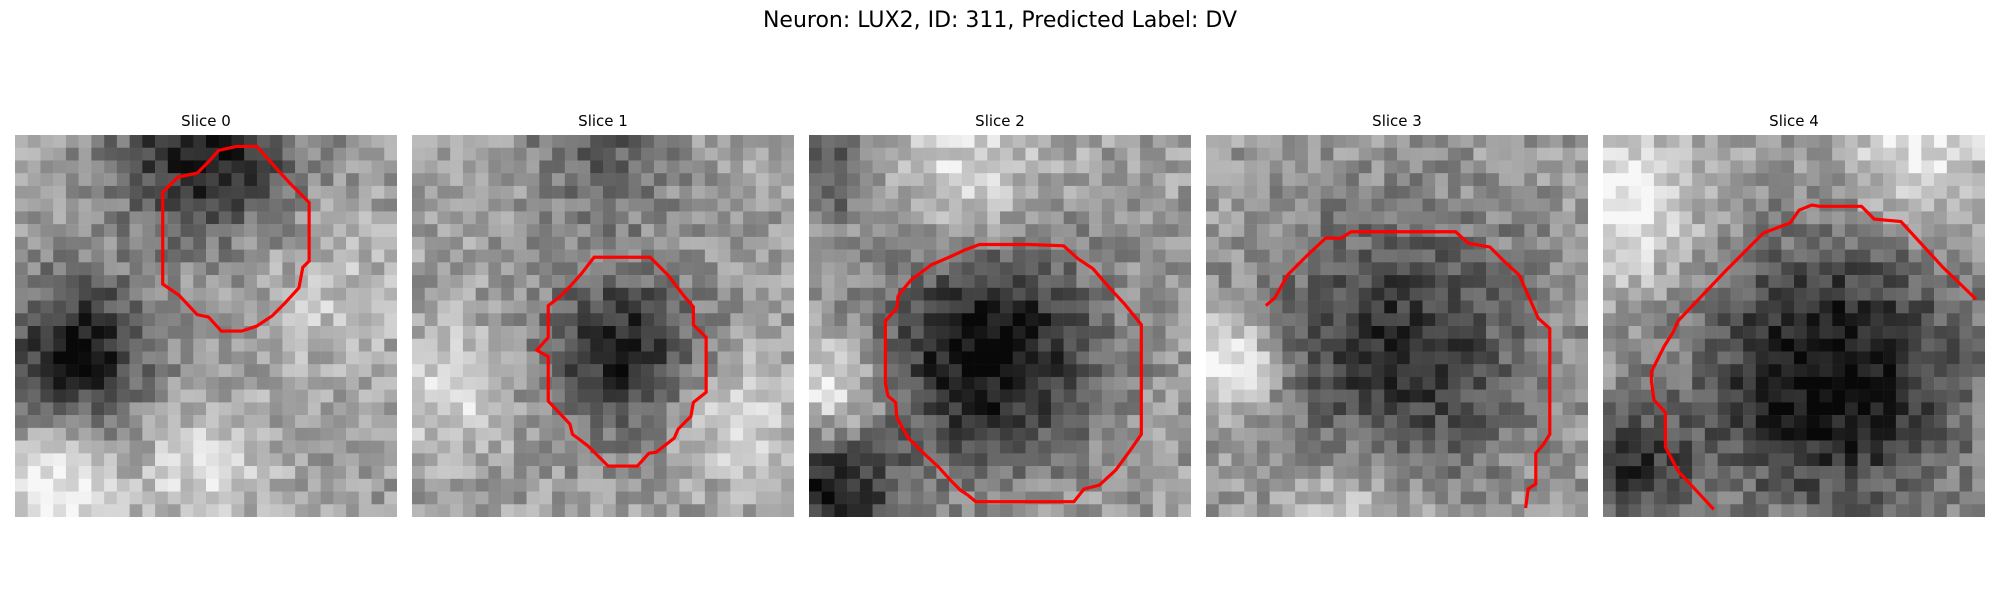 The width and height of the screenshot is (2000, 600). What do you see at coordinates (206, 121) in the screenshot?
I see `slice-title-0: Slice 0` at bounding box center [206, 121].